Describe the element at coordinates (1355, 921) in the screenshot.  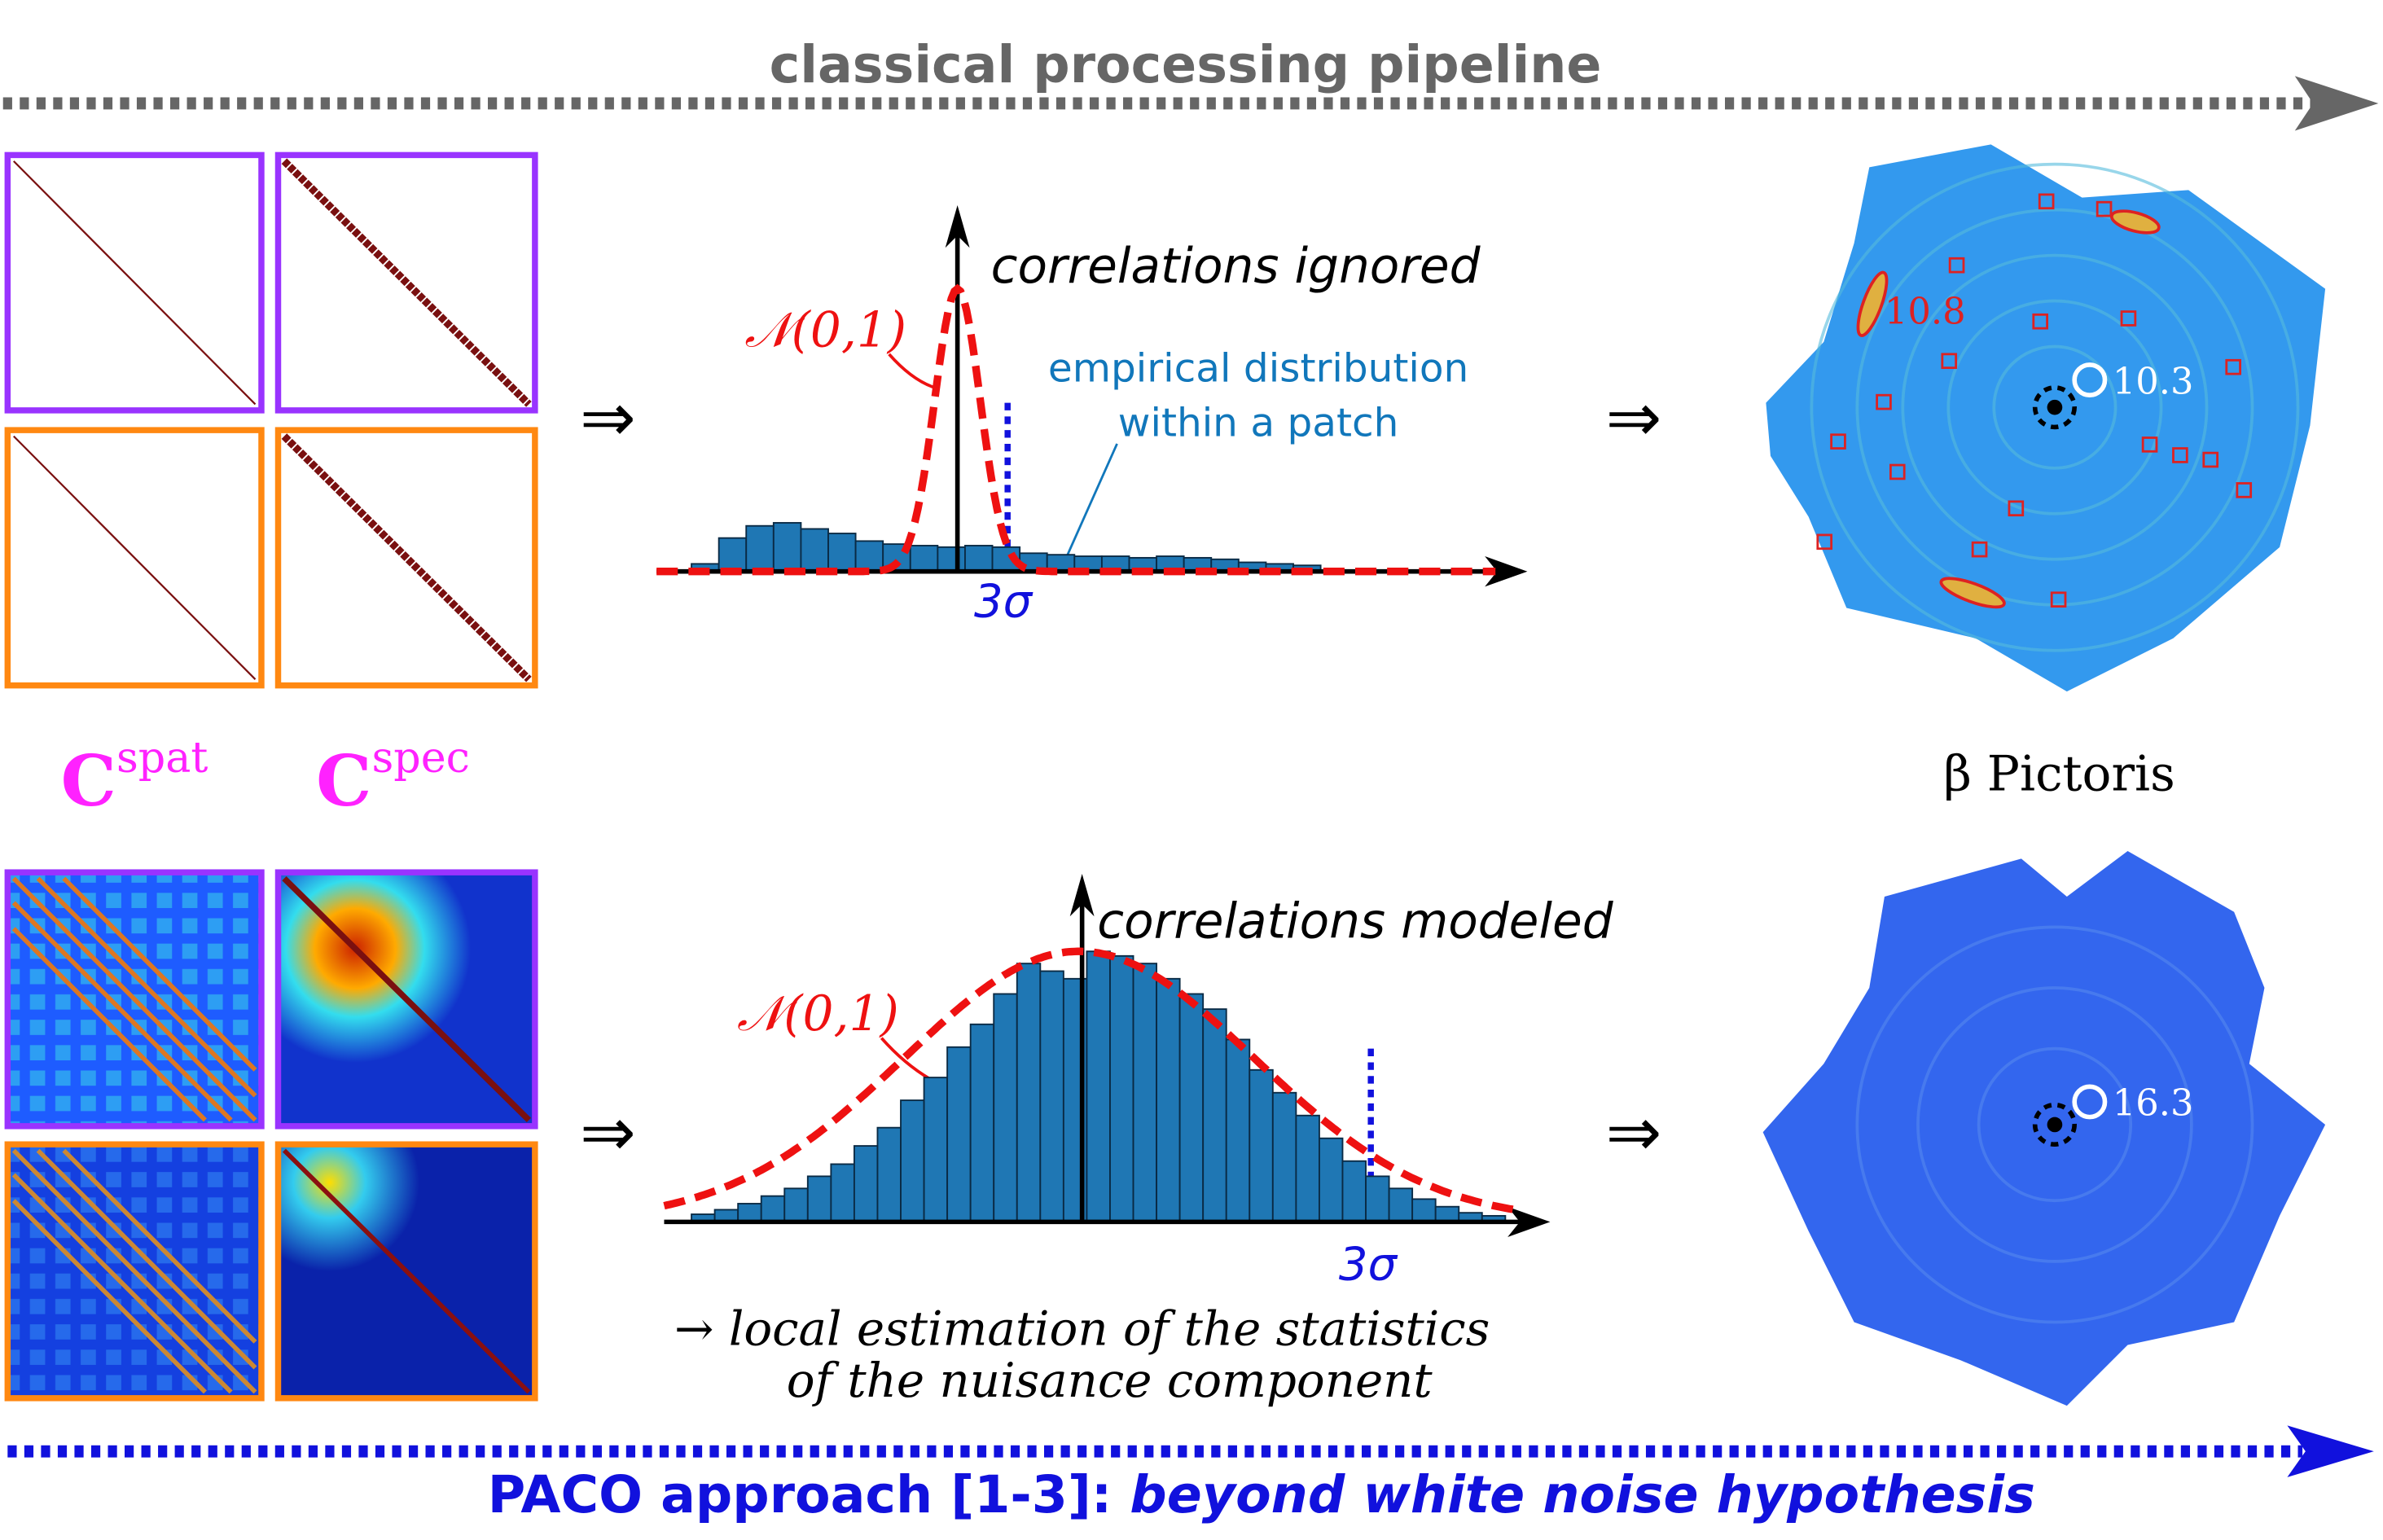
I see `panel-title: correlations modeled` at that location.